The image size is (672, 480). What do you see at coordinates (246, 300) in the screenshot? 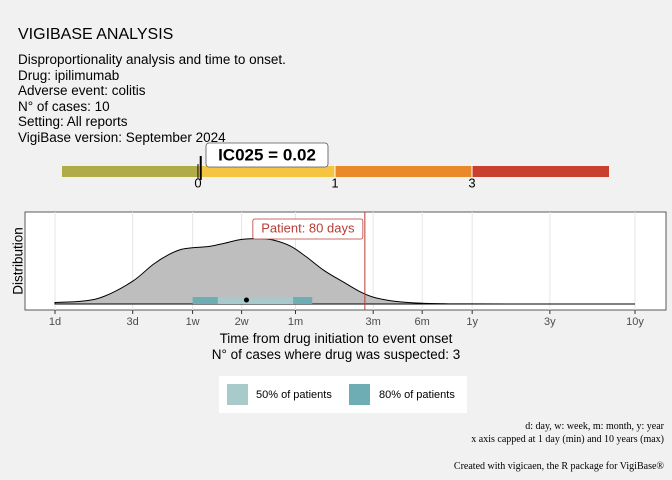
I see `median-point` at bounding box center [246, 300].